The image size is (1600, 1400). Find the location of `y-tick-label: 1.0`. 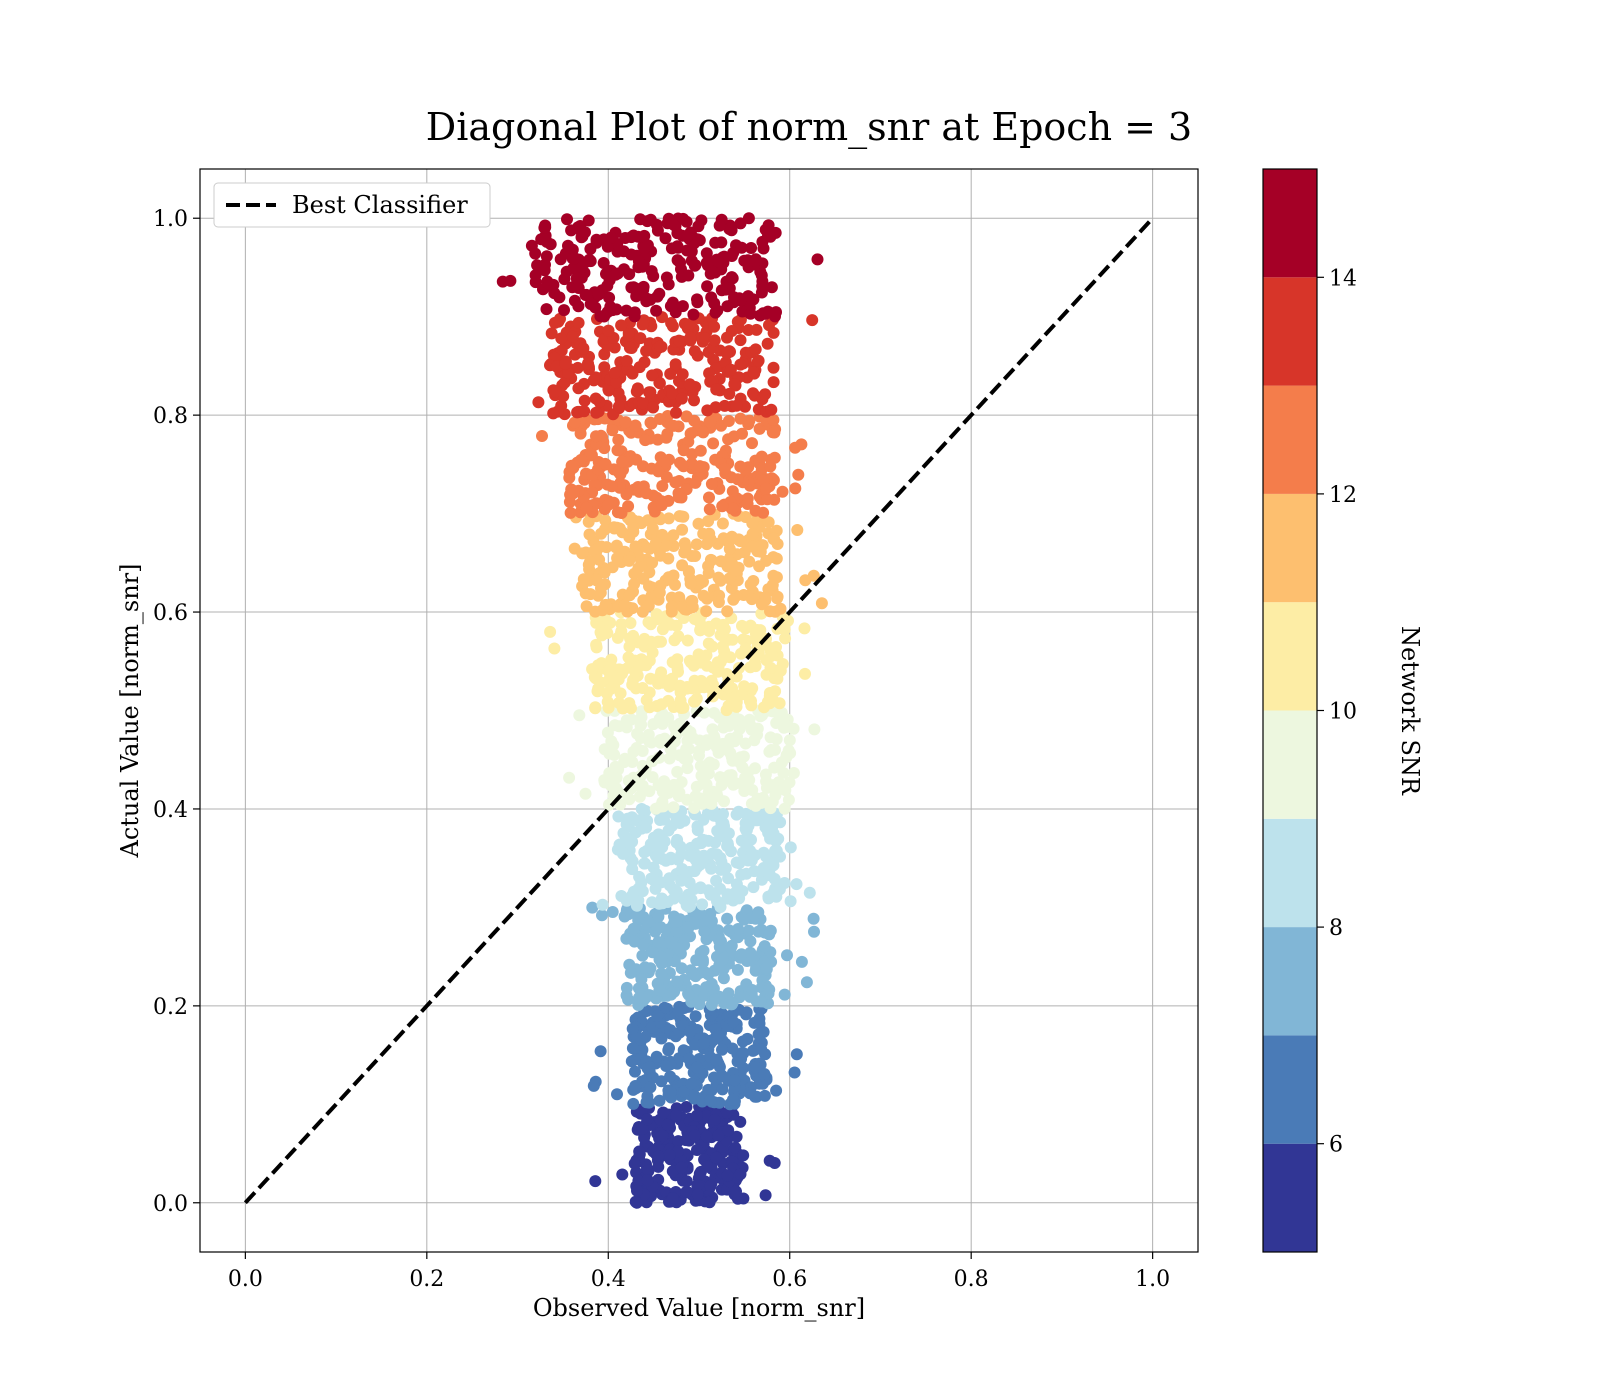

y-tick-label: 1.0 is located at coordinates (170, 219).